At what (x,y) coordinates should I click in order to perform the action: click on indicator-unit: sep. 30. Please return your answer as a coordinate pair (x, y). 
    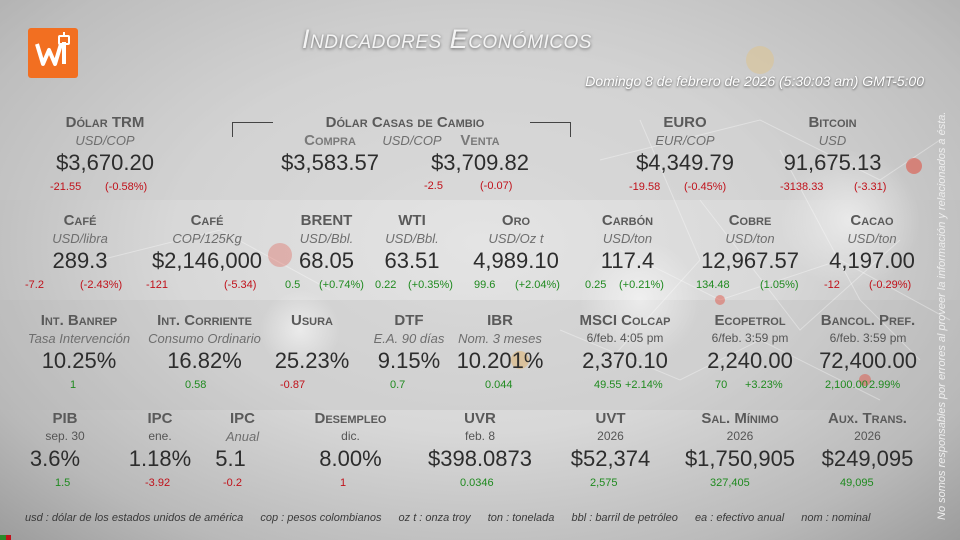
    Looking at the image, I should click on (65, 436).